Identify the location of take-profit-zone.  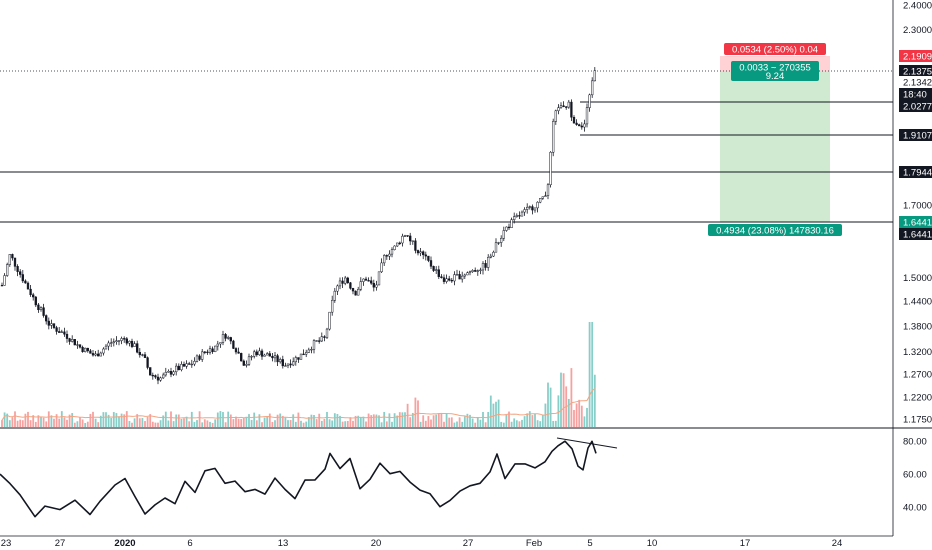
(775, 146).